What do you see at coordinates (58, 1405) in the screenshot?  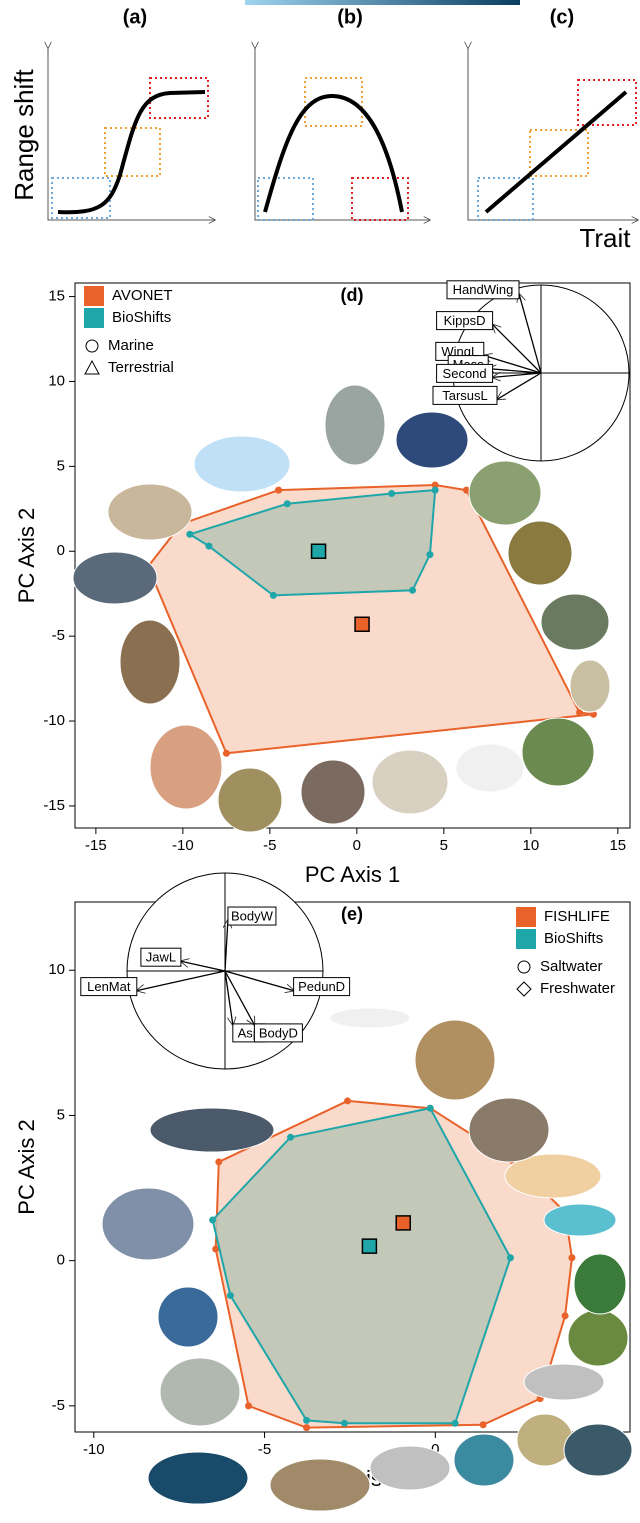 I see `y-tick-label: -5` at bounding box center [58, 1405].